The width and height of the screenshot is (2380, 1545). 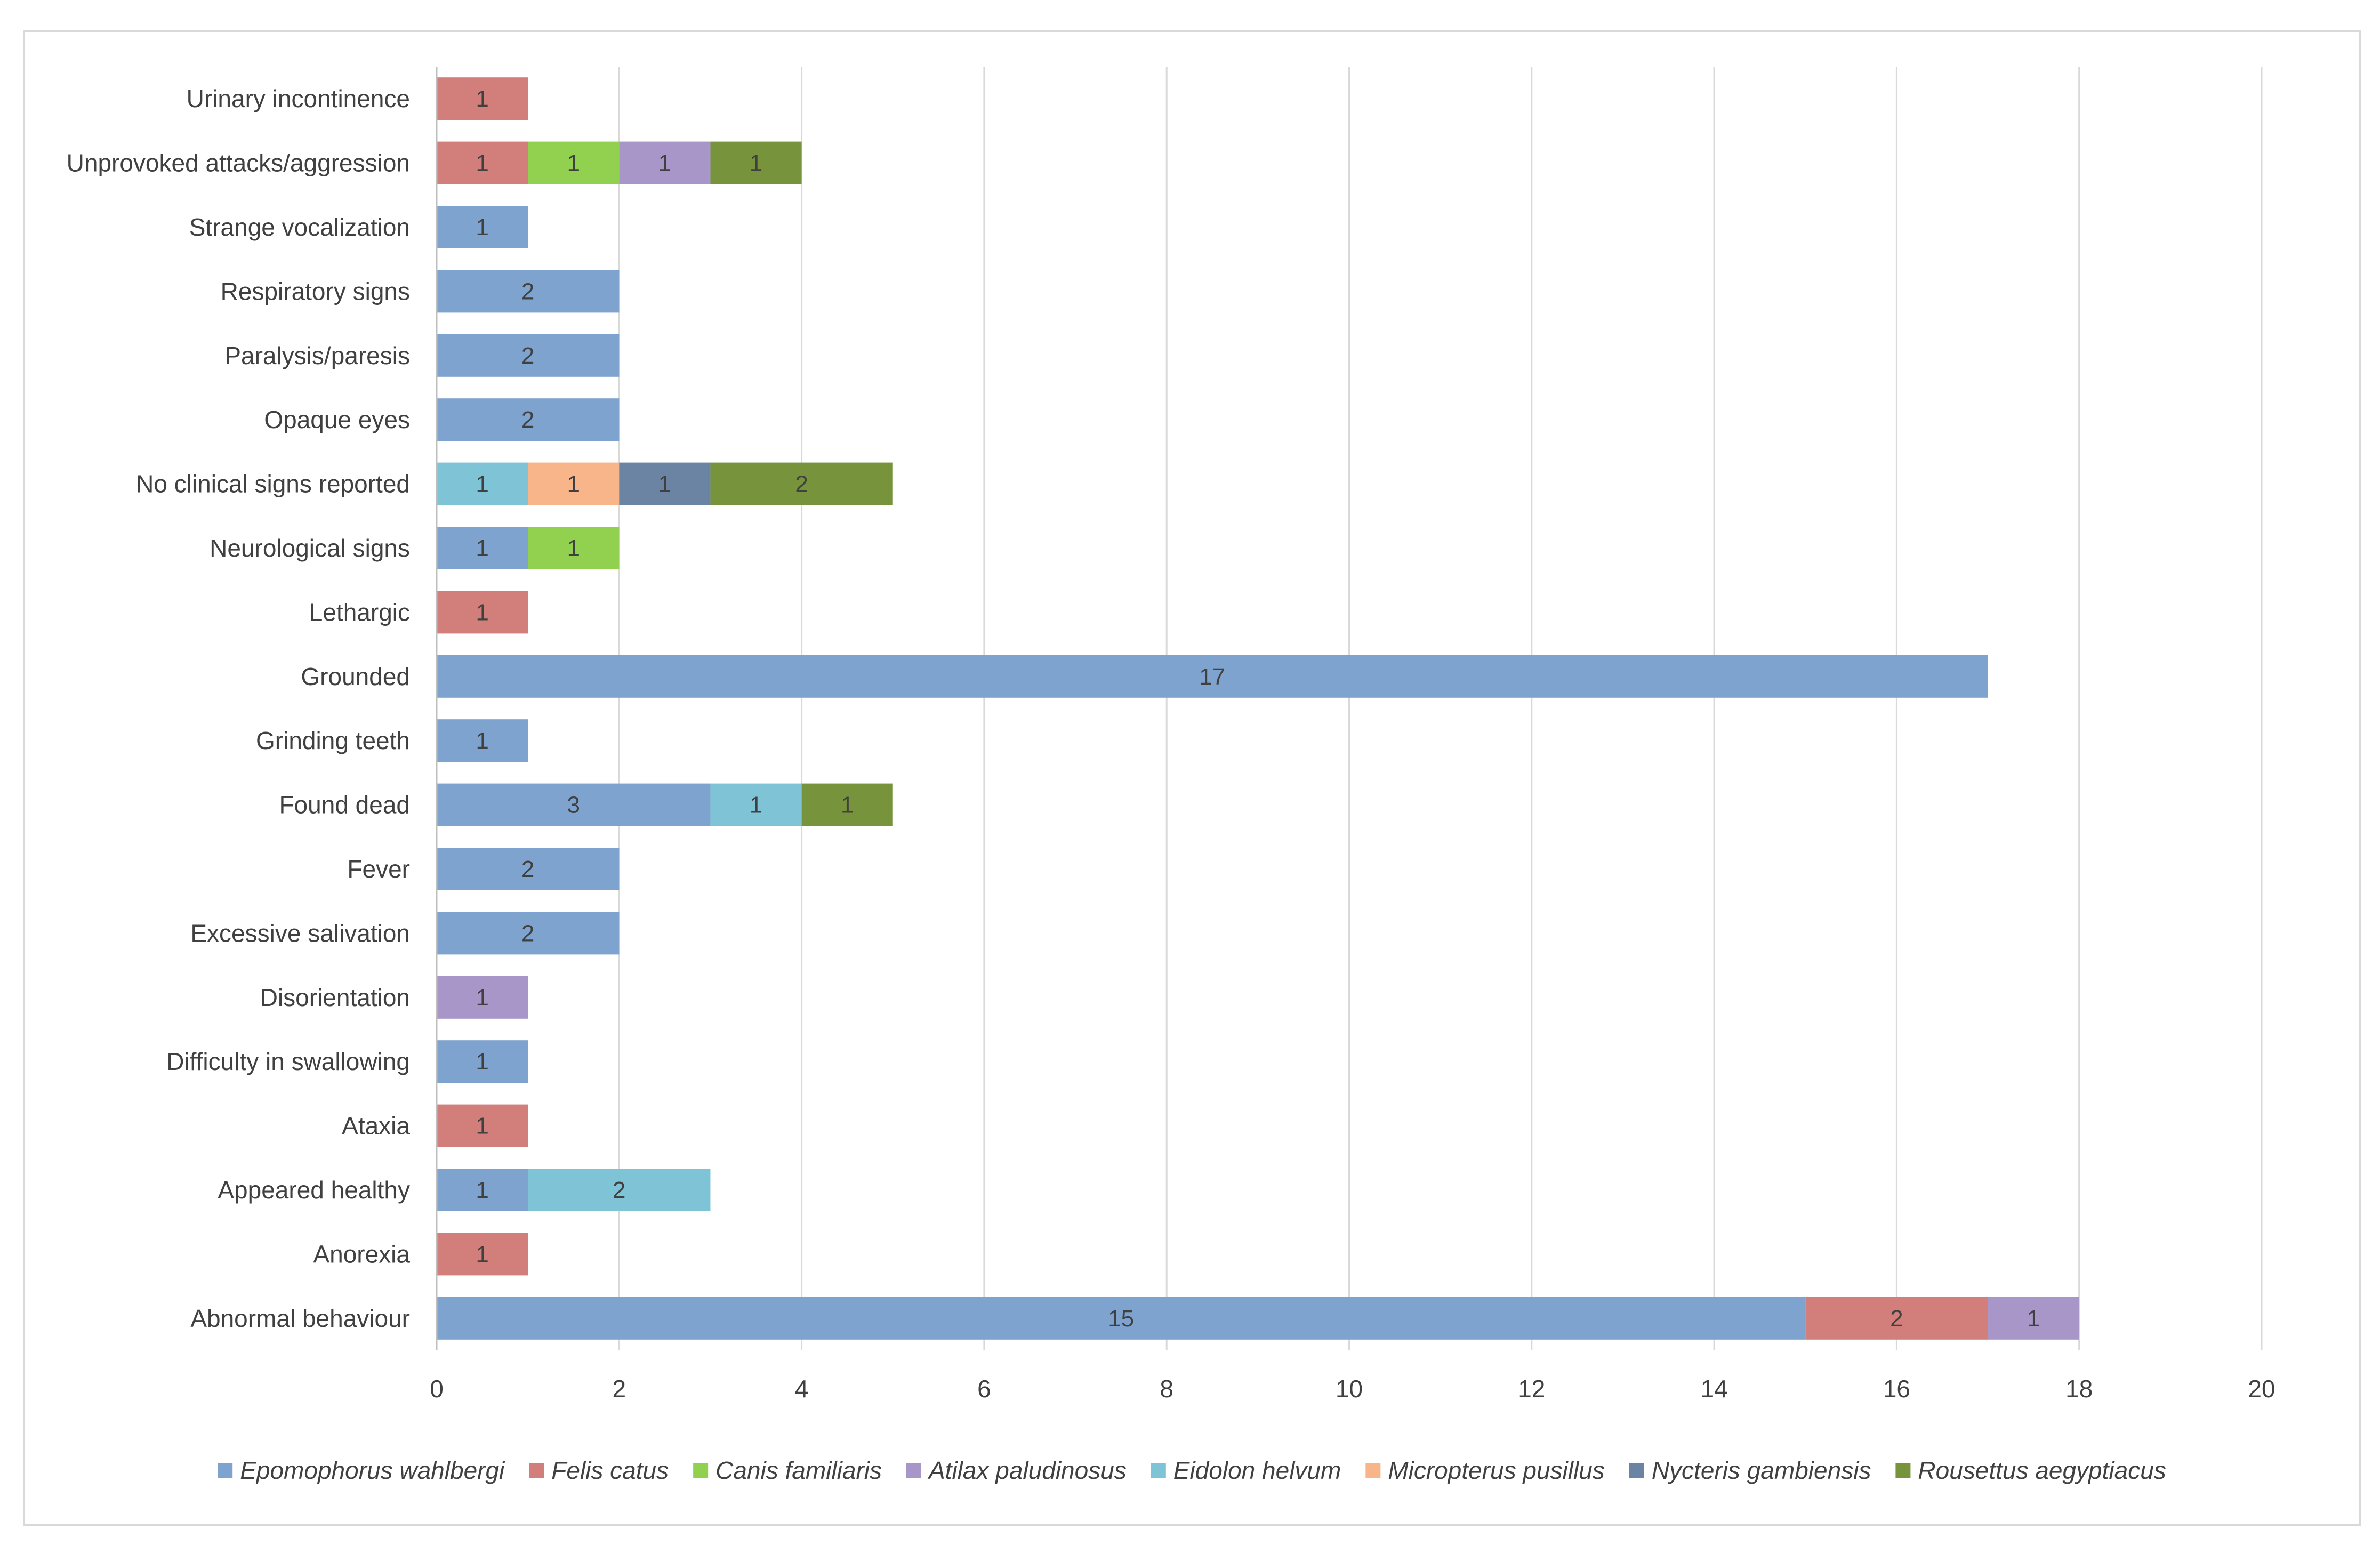 I want to click on x-tick-label-0: 0, so click(x=437, y=1389).